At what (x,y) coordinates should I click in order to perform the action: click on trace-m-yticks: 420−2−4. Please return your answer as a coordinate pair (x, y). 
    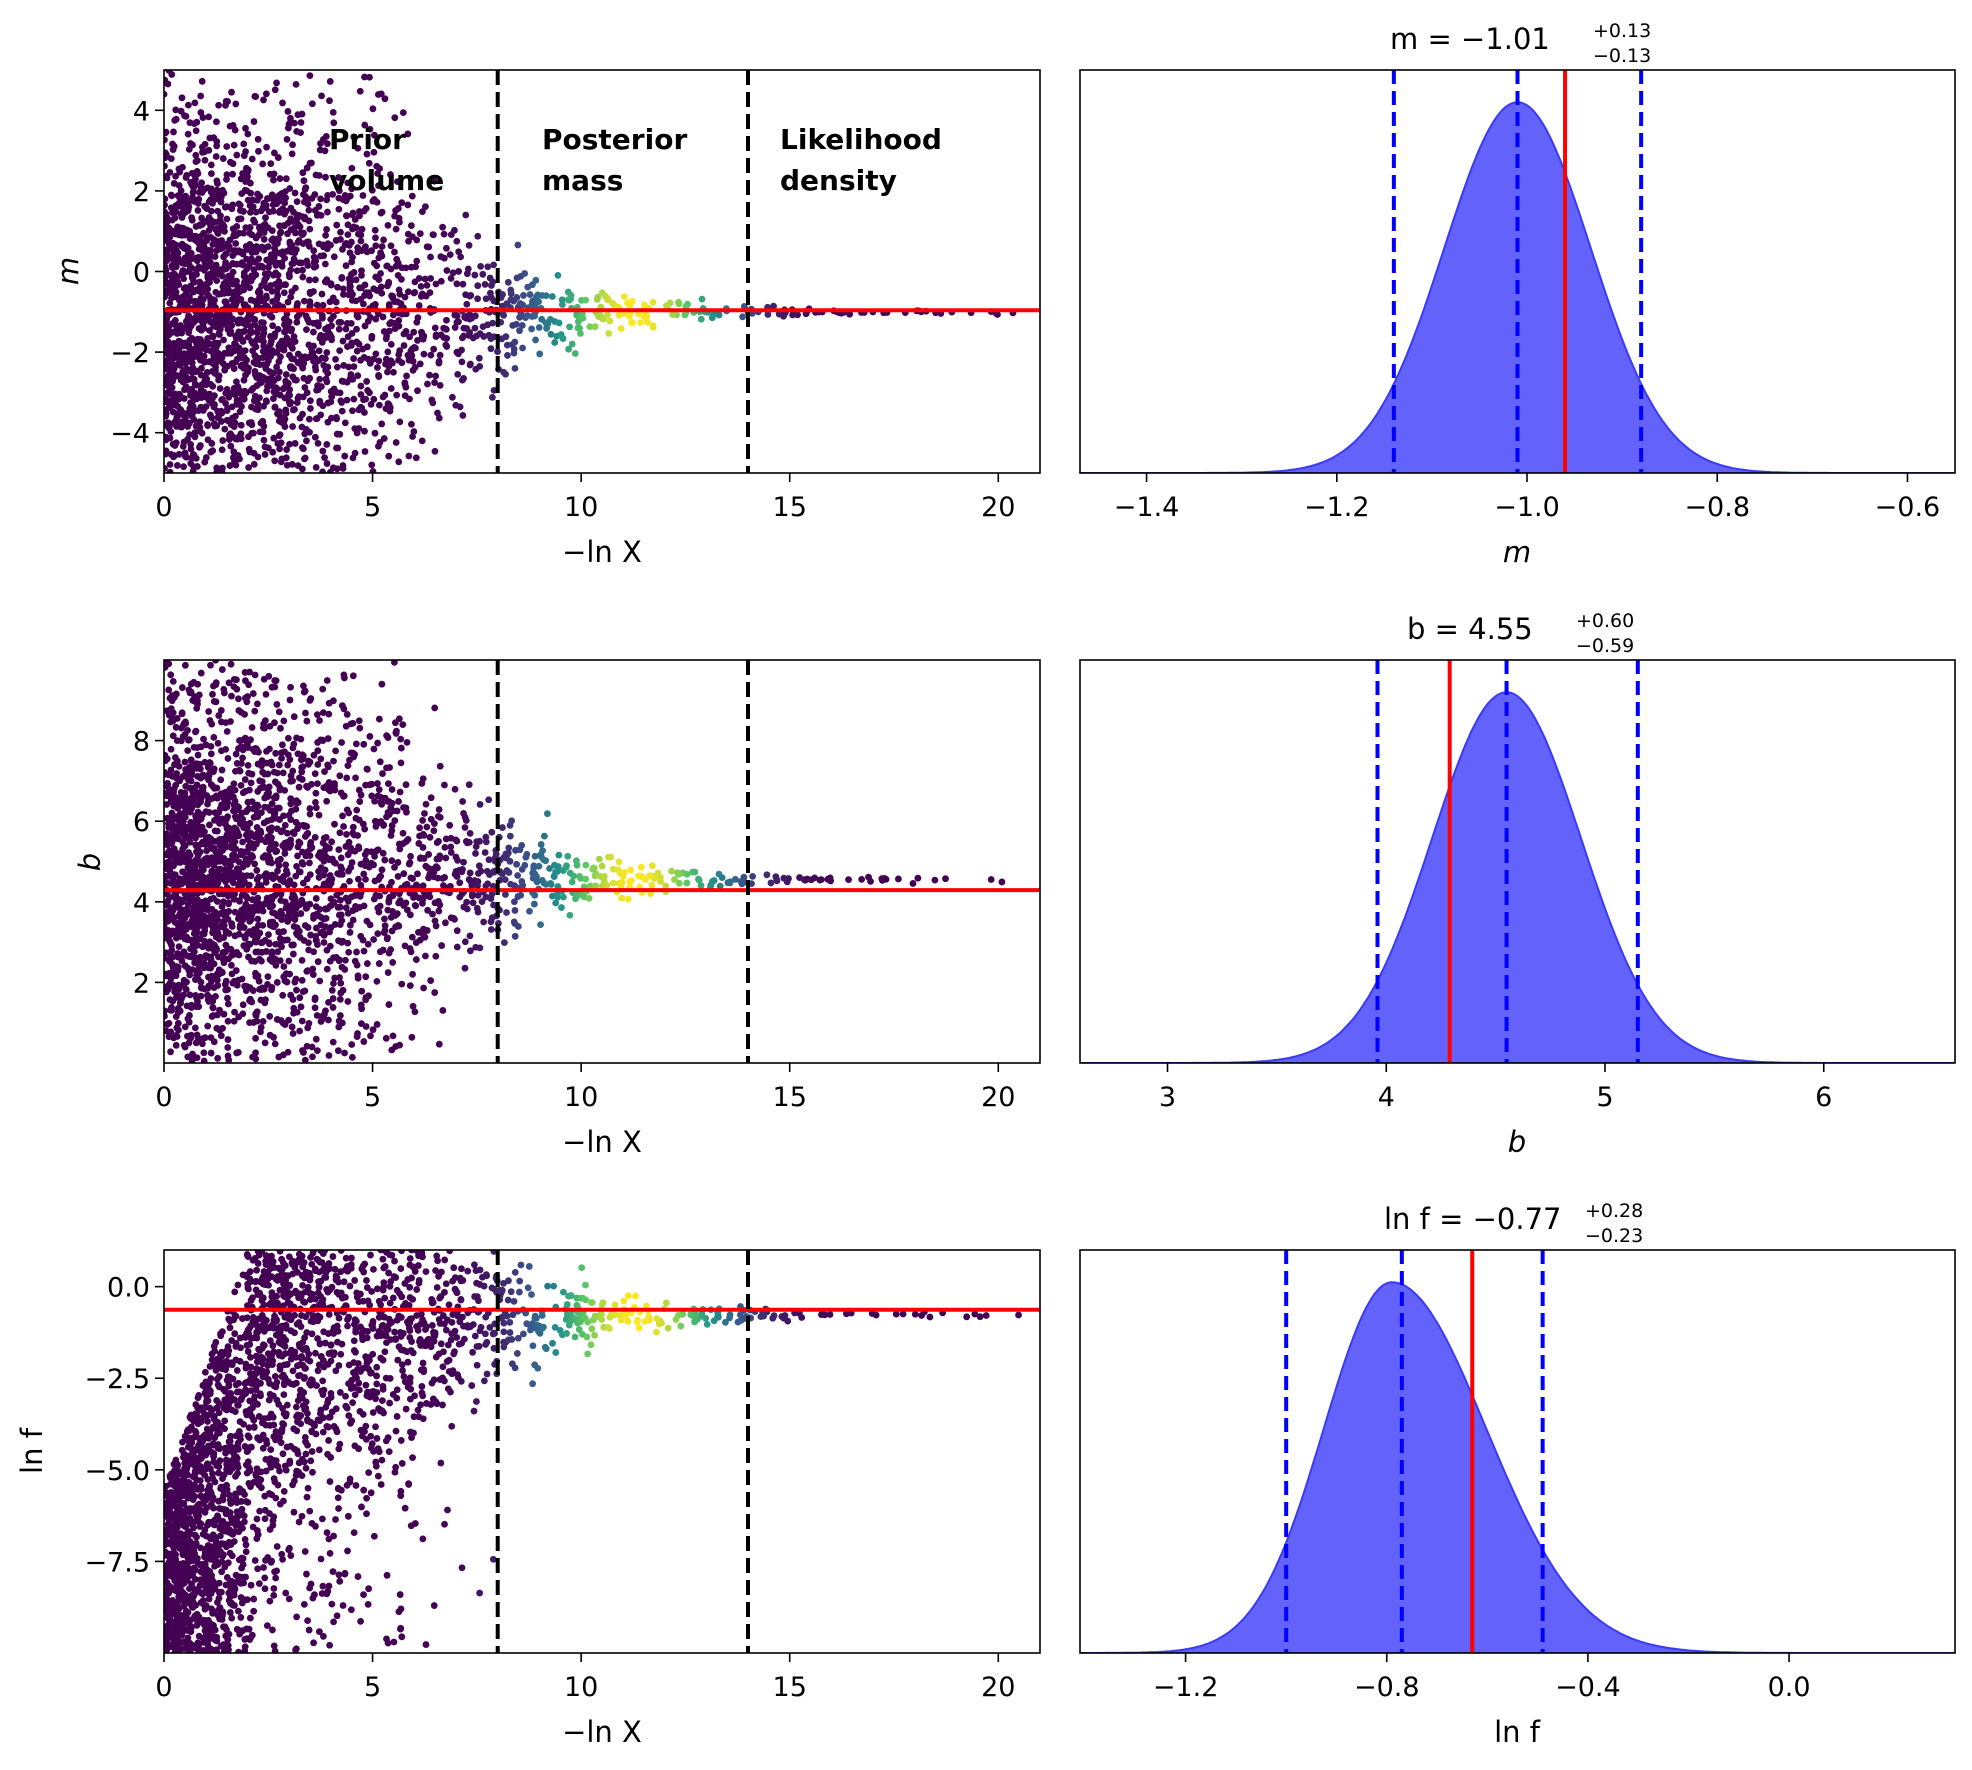
    Looking at the image, I should click on (137, 273).